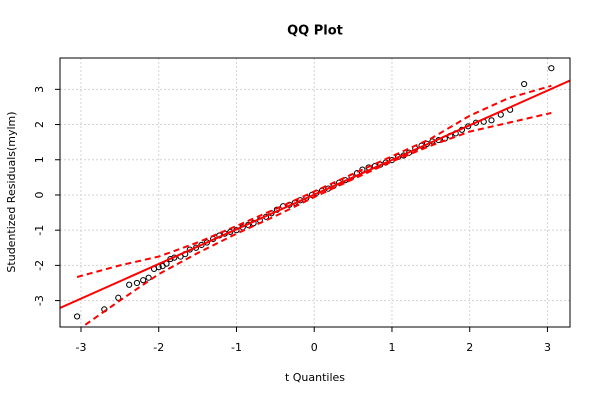  Describe the element at coordinates (39, 230) in the screenshot. I see `y-tick-label: -1` at that location.